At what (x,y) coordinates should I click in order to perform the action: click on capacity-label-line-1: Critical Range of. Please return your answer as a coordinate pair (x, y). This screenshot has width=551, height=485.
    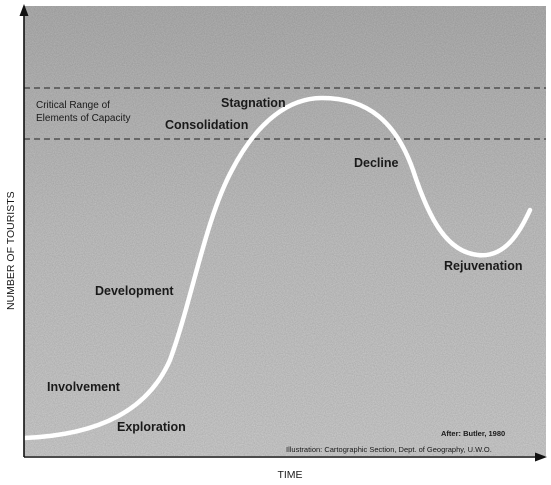
    Looking at the image, I should click on (73, 105).